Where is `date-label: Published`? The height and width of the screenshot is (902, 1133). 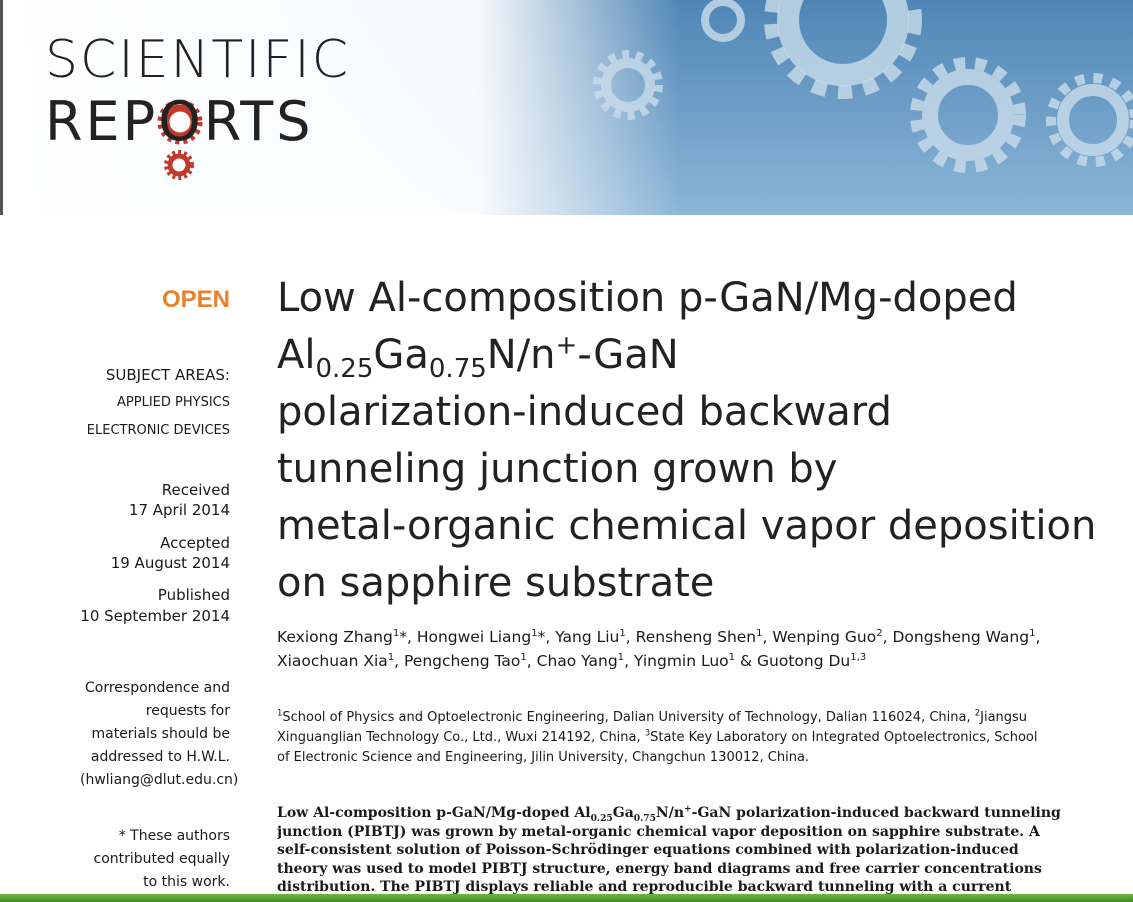 date-label: Published is located at coordinates (193, 595).